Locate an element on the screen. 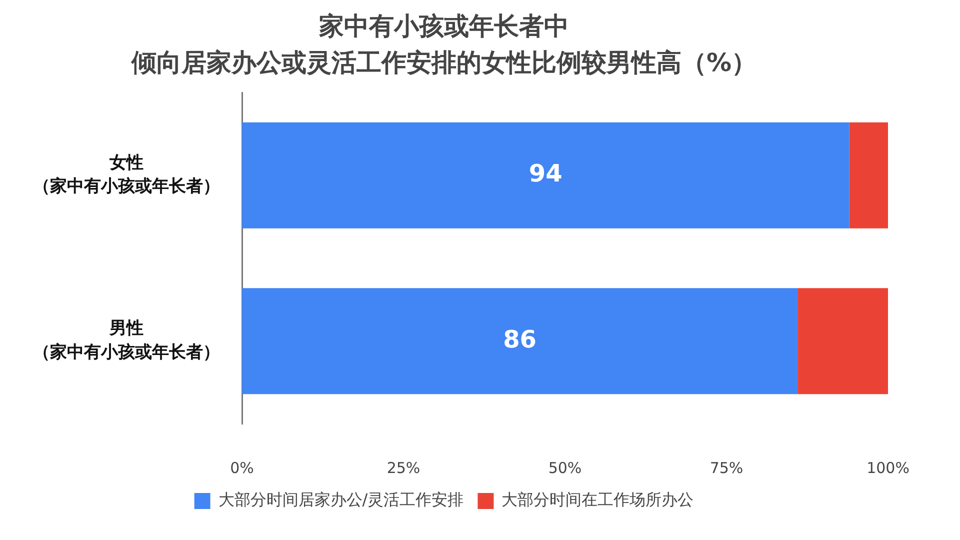 This screenshot has height=540, width=960. chart-title: 家中有小孩或年长者中倾向居家办公或灵活工作安排的女性比例较男性高（%） is located at coordinates (443, 44).